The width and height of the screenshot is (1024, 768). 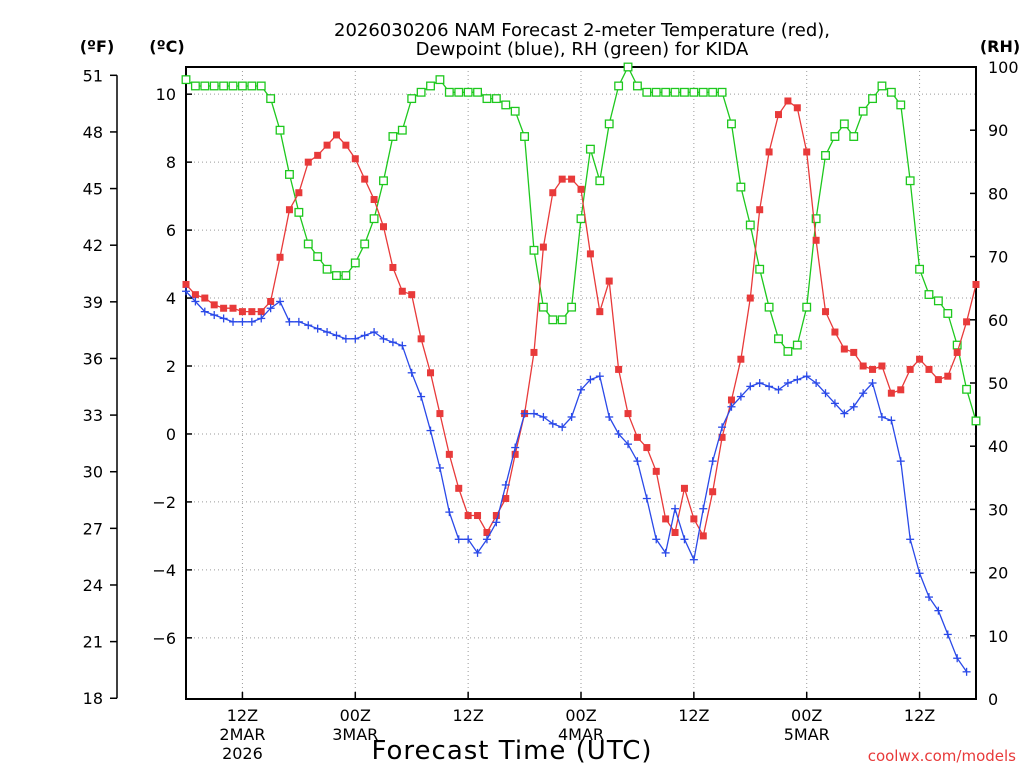 I want to click on fahrenheit-tick-label: 45, so click(x=93, y=189).